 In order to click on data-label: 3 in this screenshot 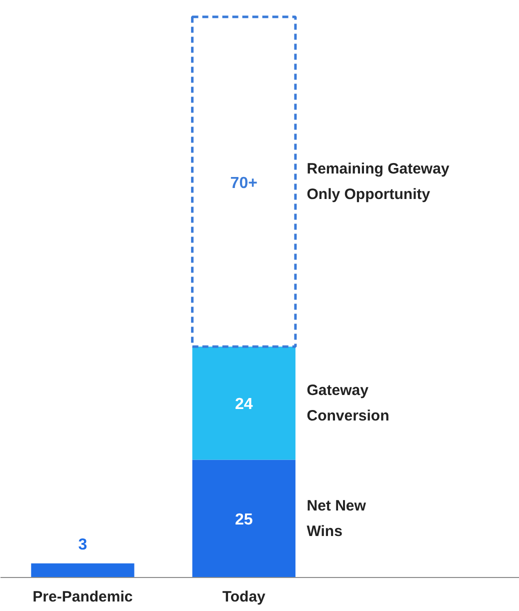, I will do `click(83, 545)`.